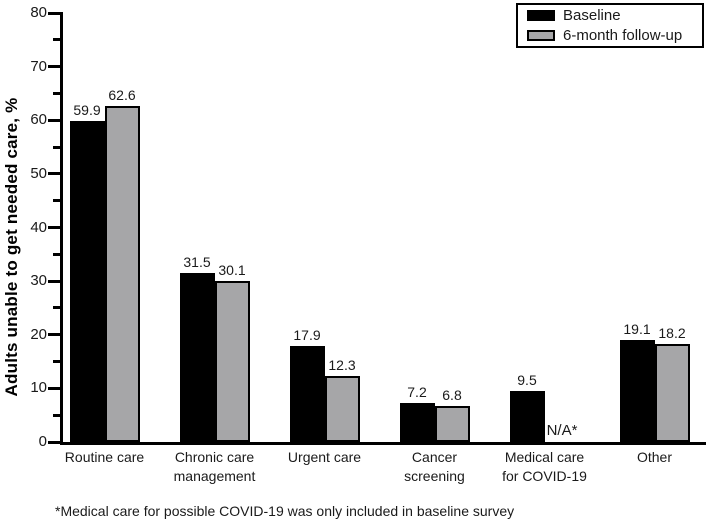  Describe the element at coordinates (122, 95) in the screenshot. I see `value-label: 62.6` at that location.